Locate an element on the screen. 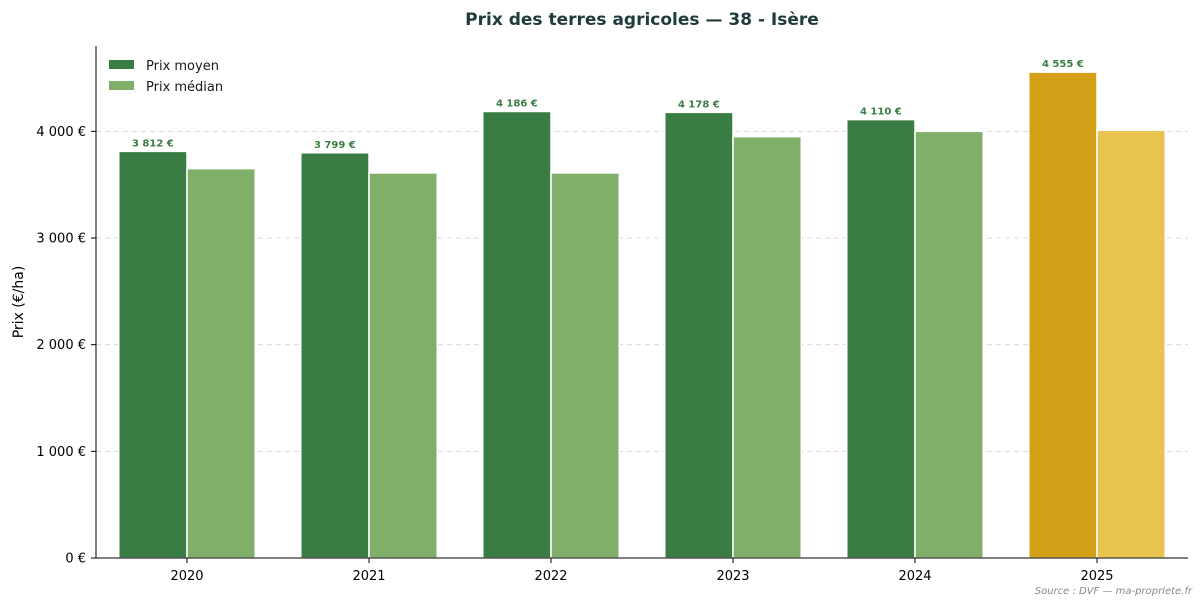 The width and height of the screenshot is (1203, 606). y-axis-label: Prix (€/ha) is located at coordinates (19, 302).